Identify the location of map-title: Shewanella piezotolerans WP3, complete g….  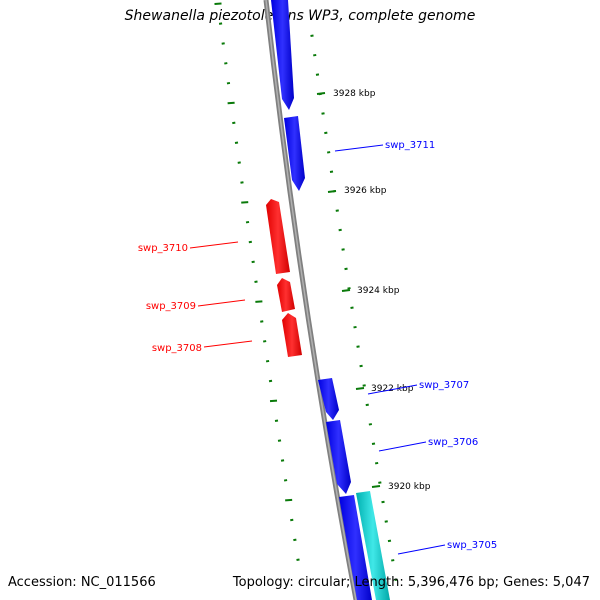
(300, 16).